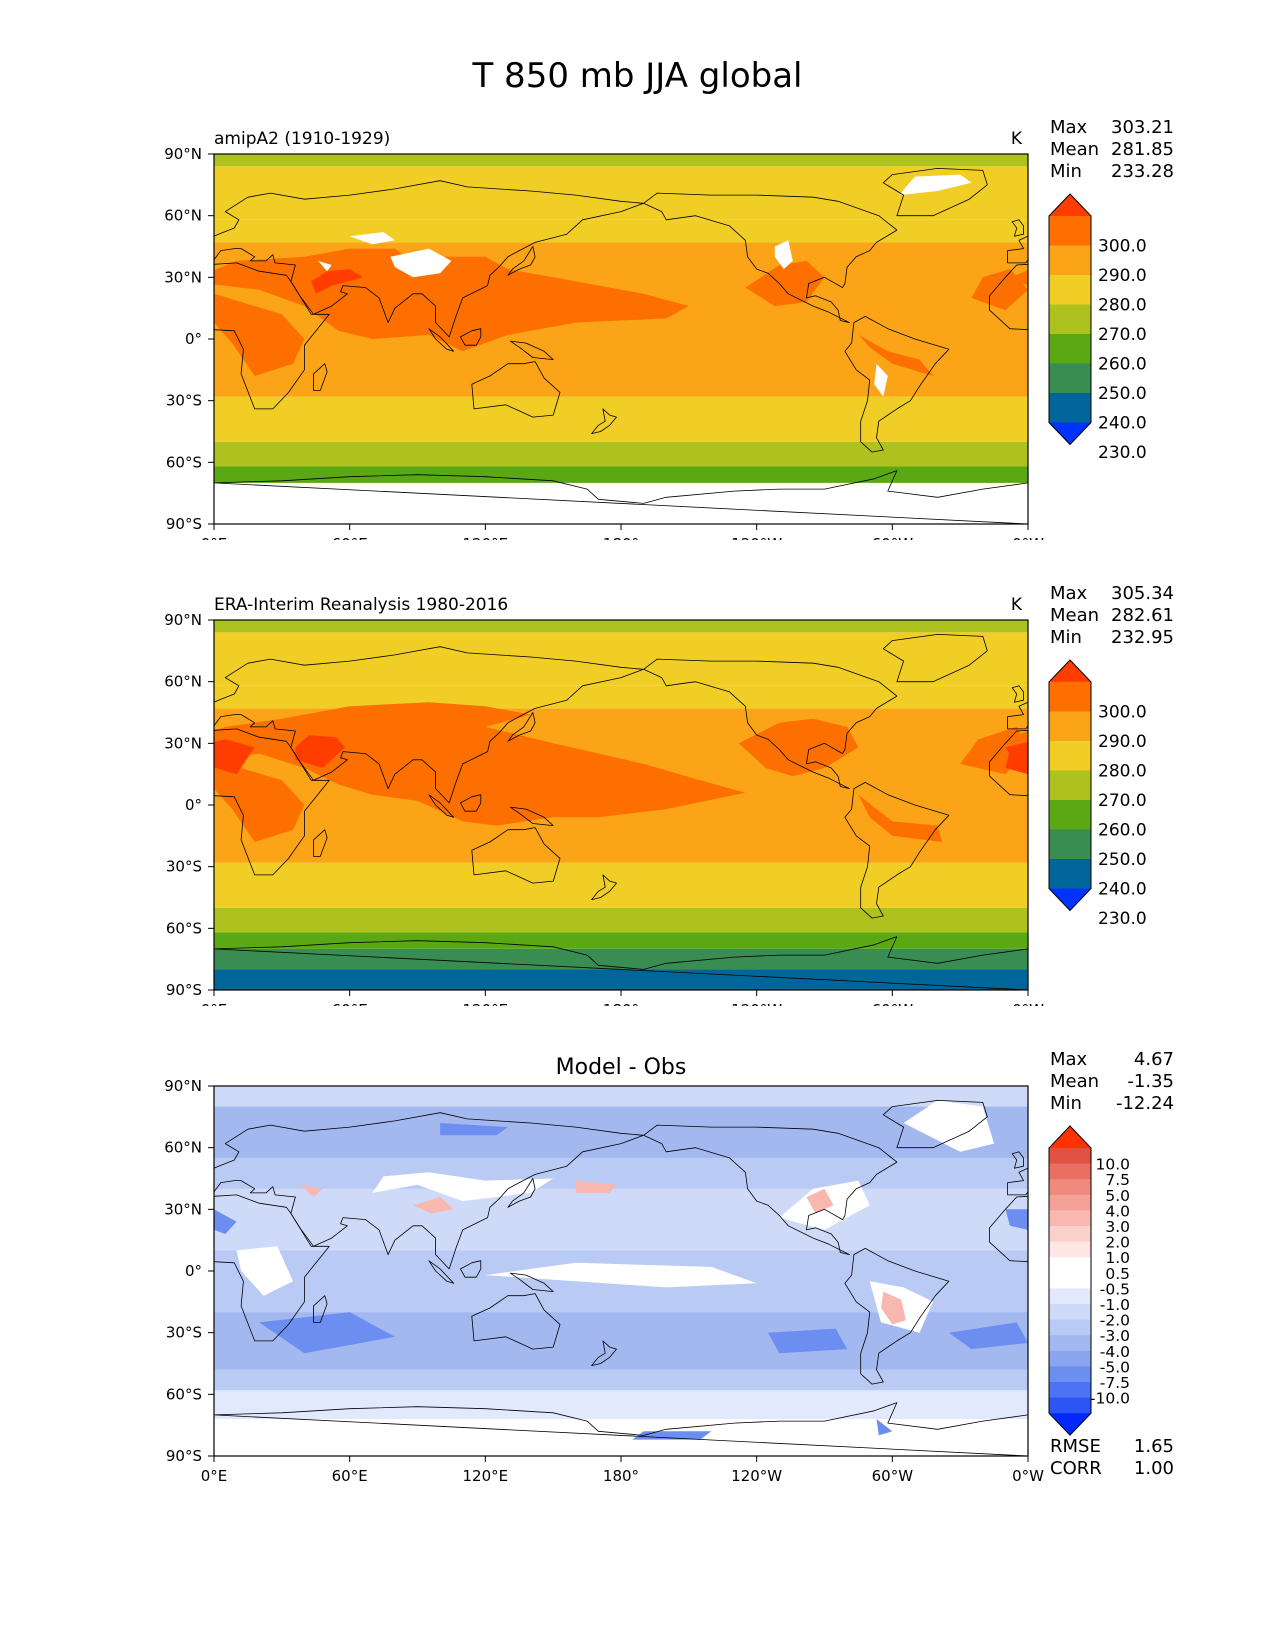 The width and height of the screenshot is (1275, 1650). Describe the element at coordinates (184, 401) in the screenshot. I see `y-tick-label: 30°S` at that location.